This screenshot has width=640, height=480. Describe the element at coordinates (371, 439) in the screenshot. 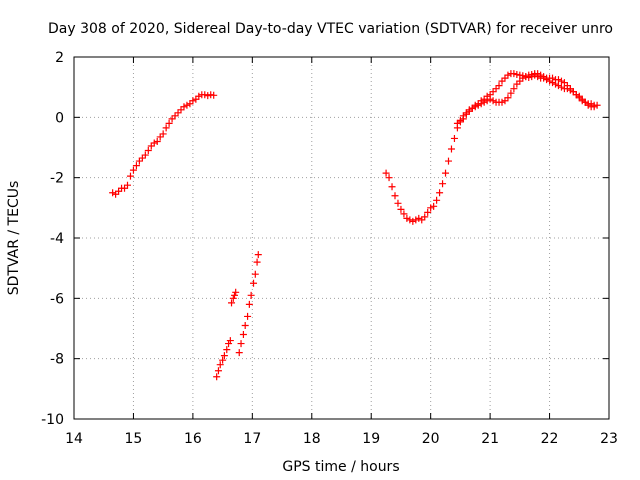

I see `x-tick-label: 19` at that location.